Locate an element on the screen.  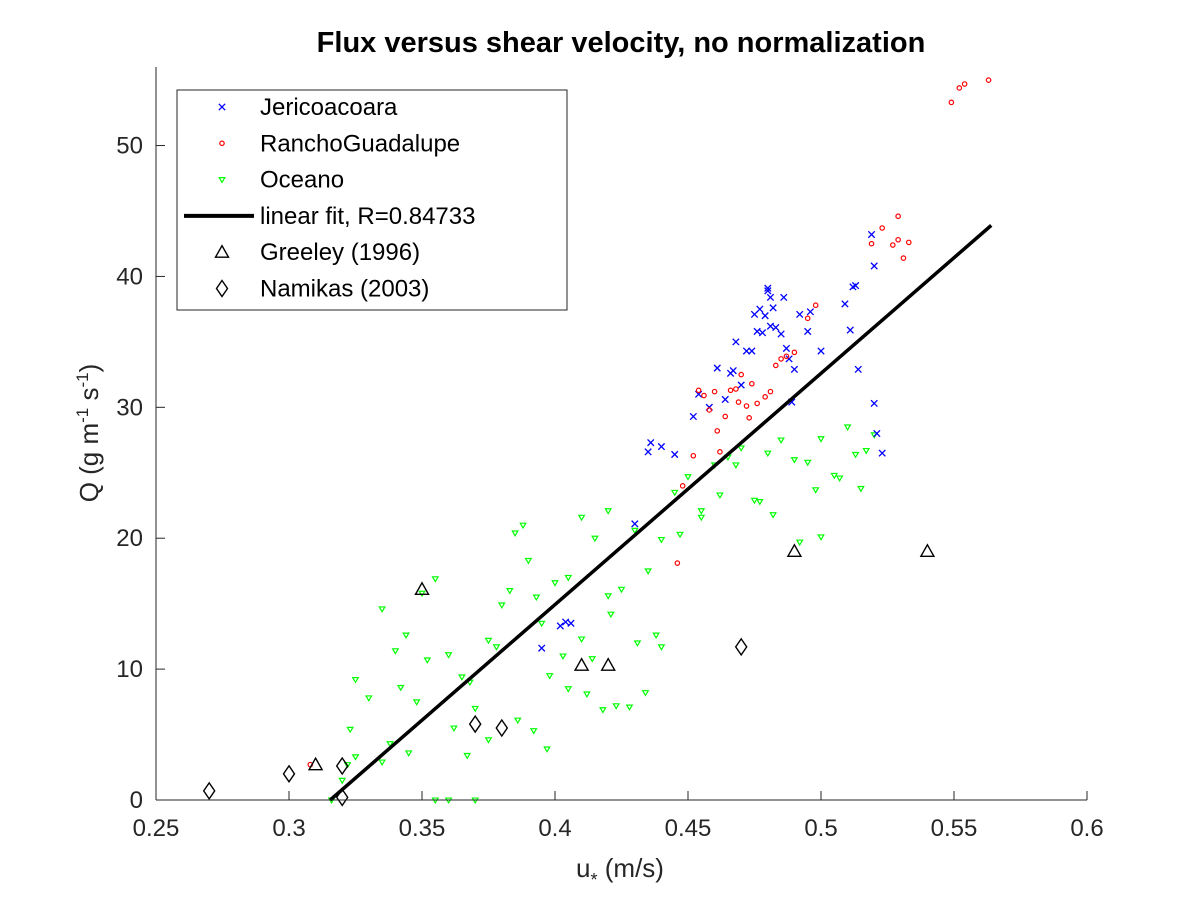
legend-label: Oceano is located at coordinates (302, 180).